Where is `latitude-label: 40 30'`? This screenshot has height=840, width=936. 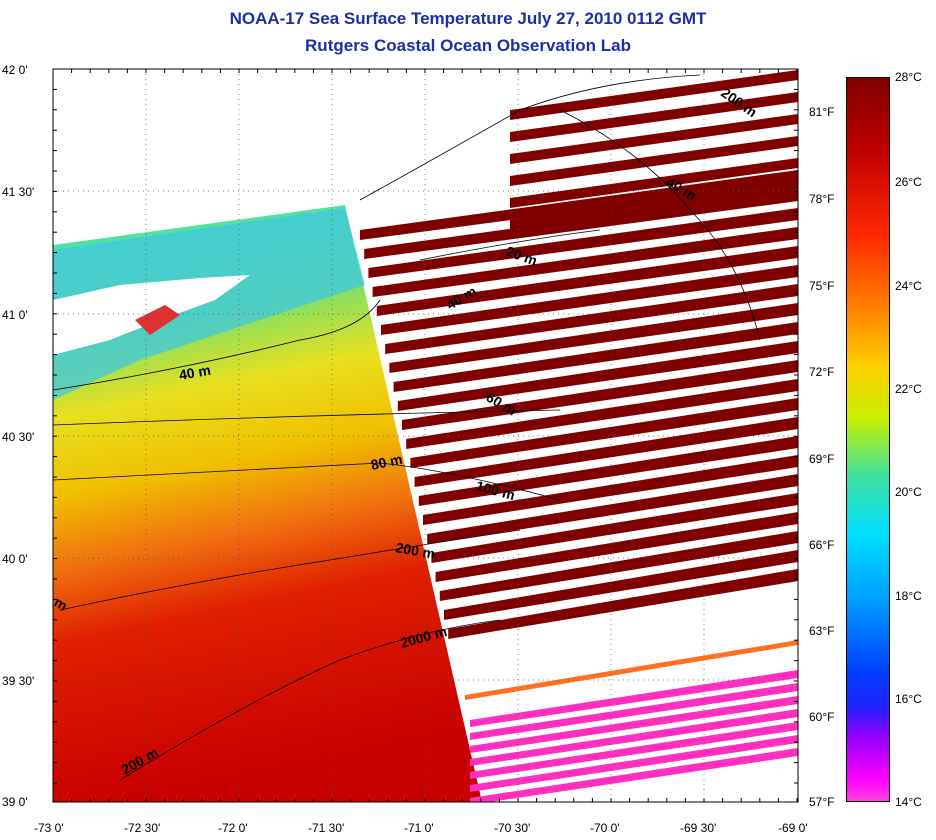 latitude-label: 40 30' is located at coordinates (18, 437).